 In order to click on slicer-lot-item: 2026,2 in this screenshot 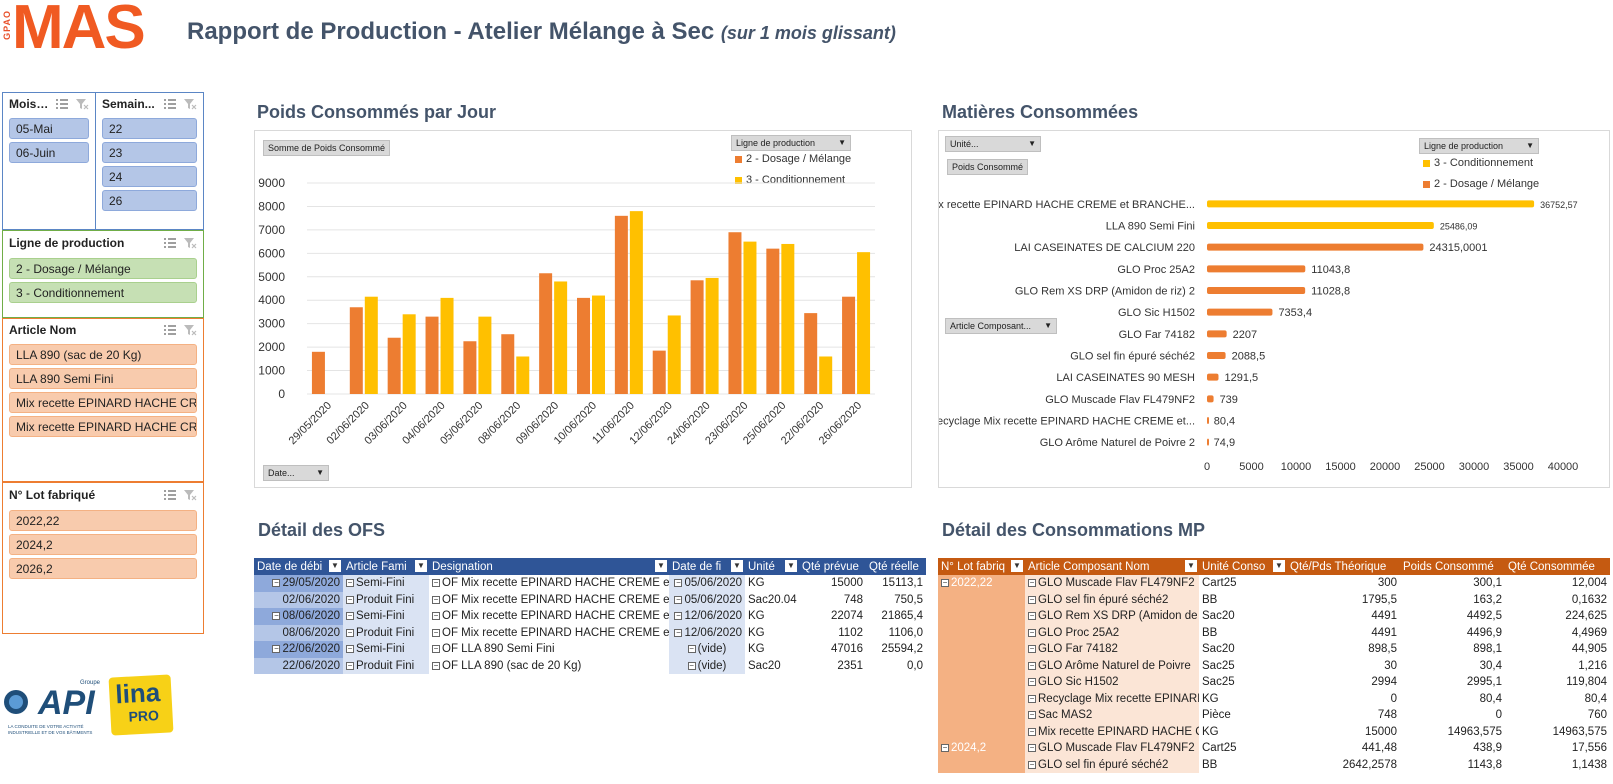, I will do `click(103, 568)`.